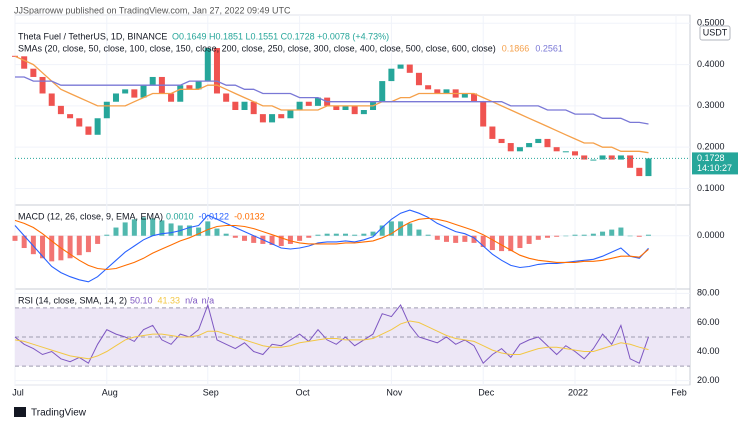 This screenshot has height=429, width=750. Describe the element at coordinates (708, 293) in the screenshot. I see `y-tick-label: 80.00` at that location.